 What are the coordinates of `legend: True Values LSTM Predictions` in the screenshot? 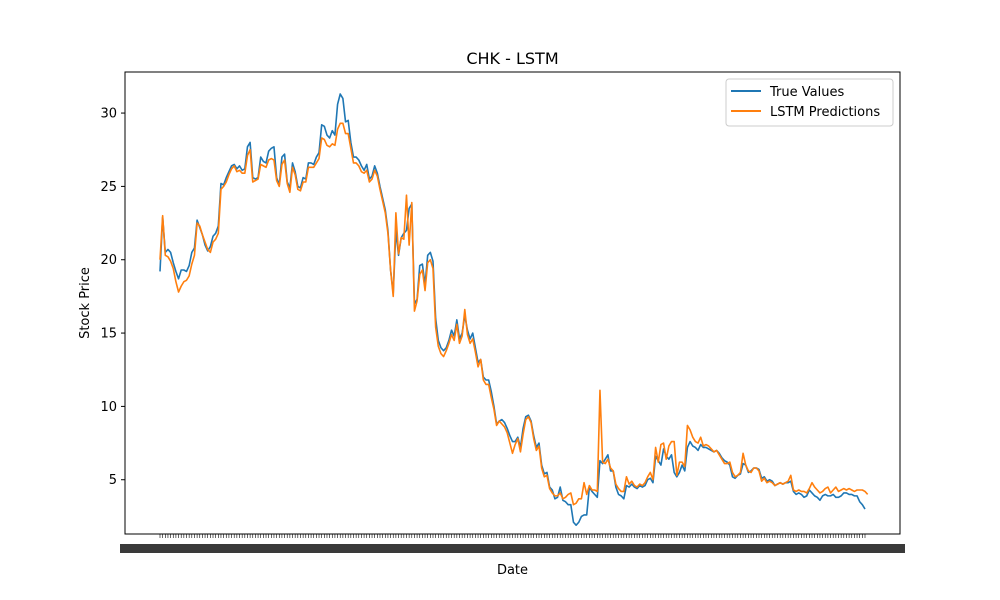 It's located at (809, 102).